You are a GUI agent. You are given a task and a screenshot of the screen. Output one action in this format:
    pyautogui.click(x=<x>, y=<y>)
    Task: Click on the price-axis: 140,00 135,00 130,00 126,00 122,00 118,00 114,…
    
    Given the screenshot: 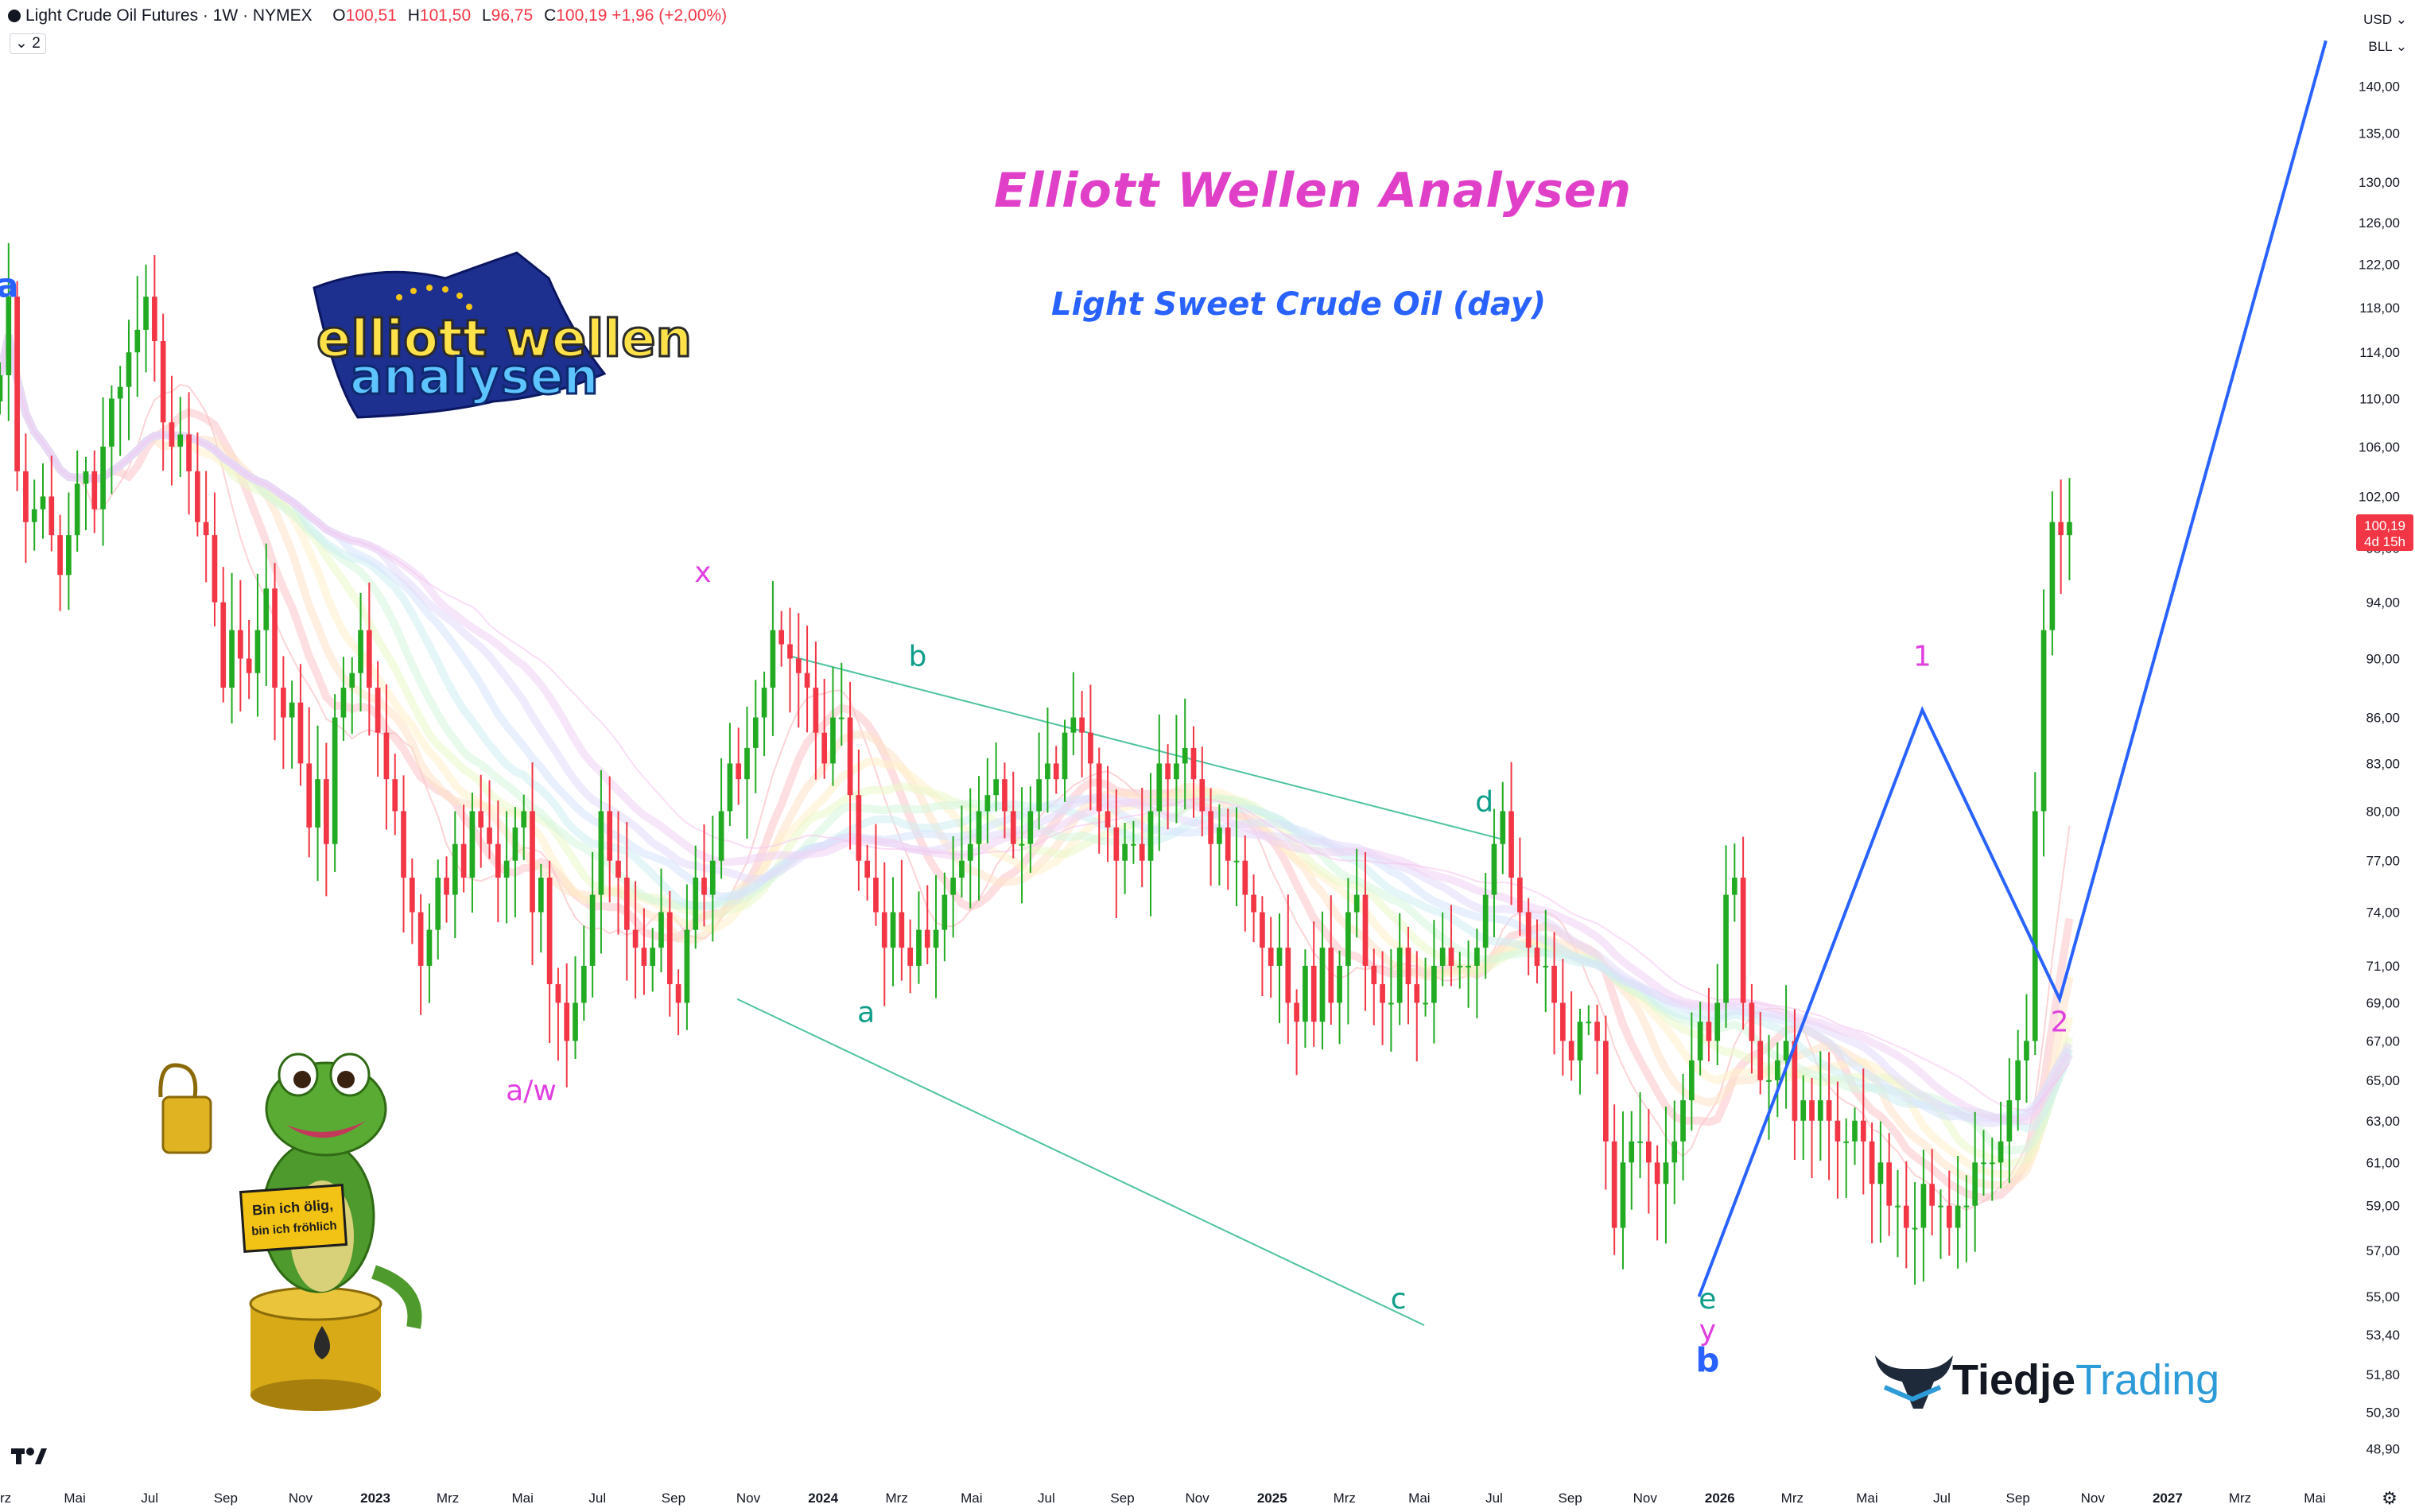 What is the action you would take?
    pyautogui.click(x=2379, y=767)
    